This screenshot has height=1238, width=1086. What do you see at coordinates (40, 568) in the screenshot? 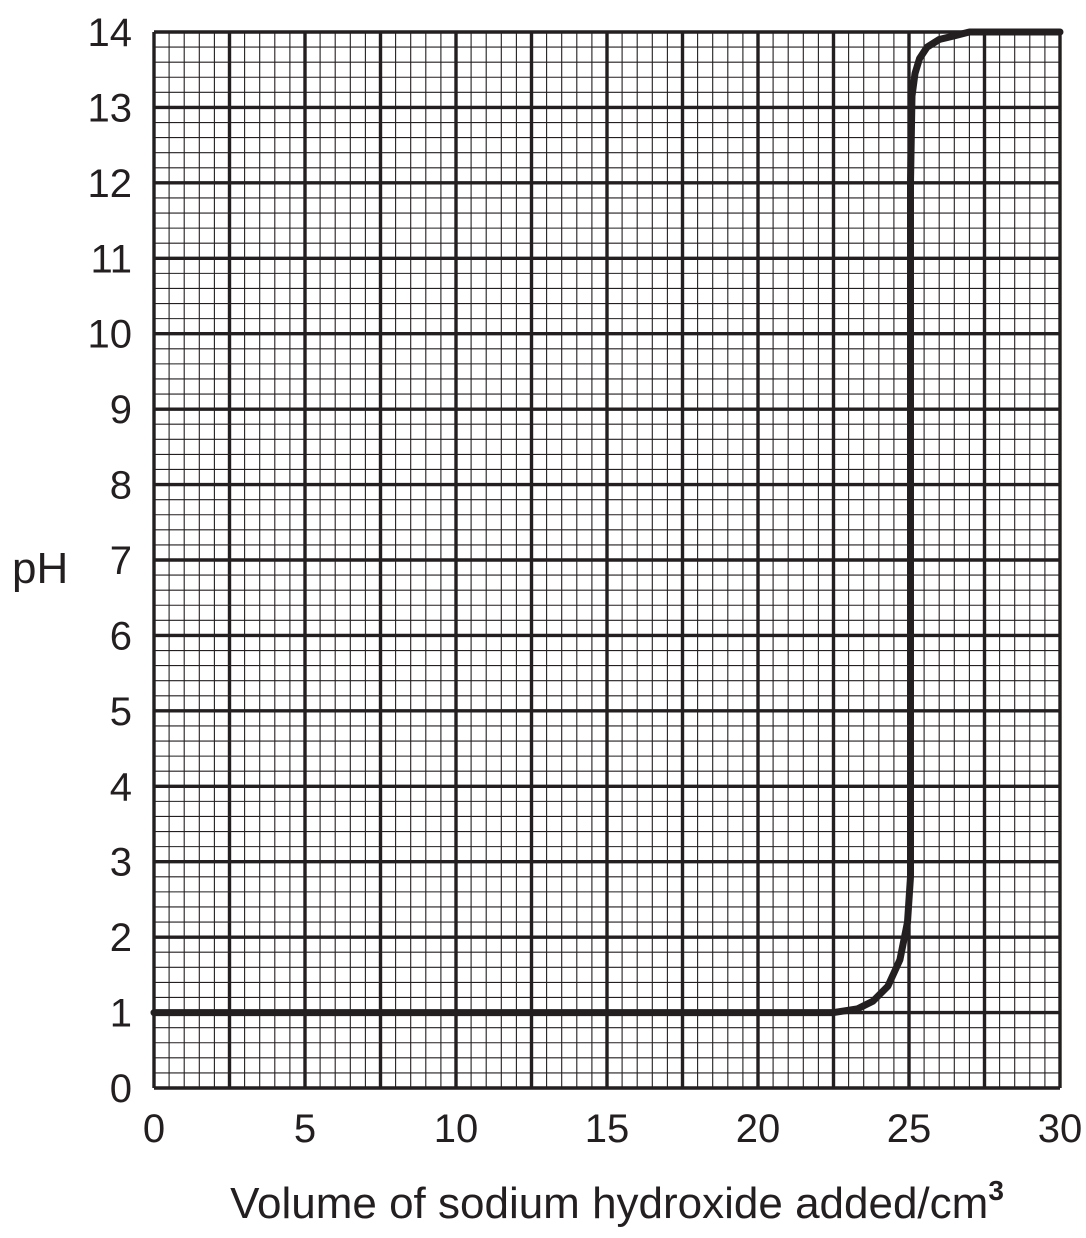
I see `y-axis-title: pH` at bounding box center [40, 568].